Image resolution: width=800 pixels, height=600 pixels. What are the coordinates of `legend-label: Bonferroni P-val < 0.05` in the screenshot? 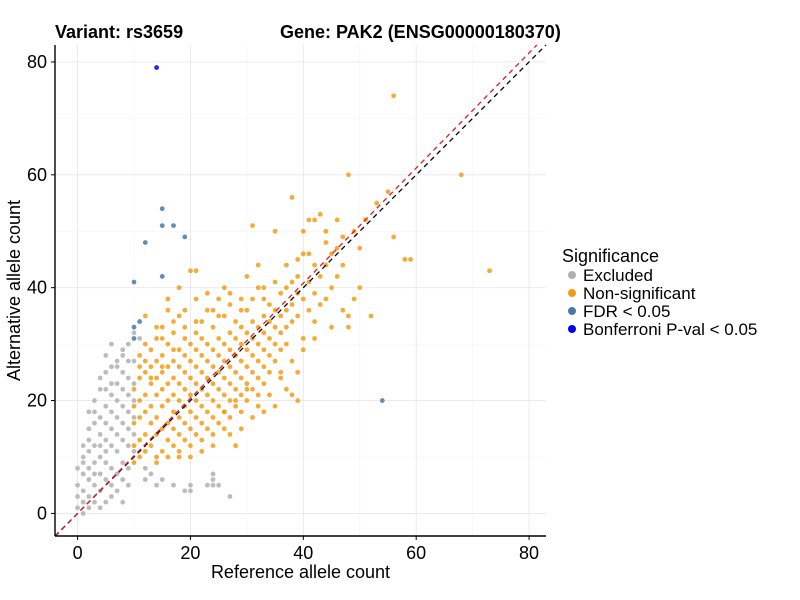 It's located at (670, 329).